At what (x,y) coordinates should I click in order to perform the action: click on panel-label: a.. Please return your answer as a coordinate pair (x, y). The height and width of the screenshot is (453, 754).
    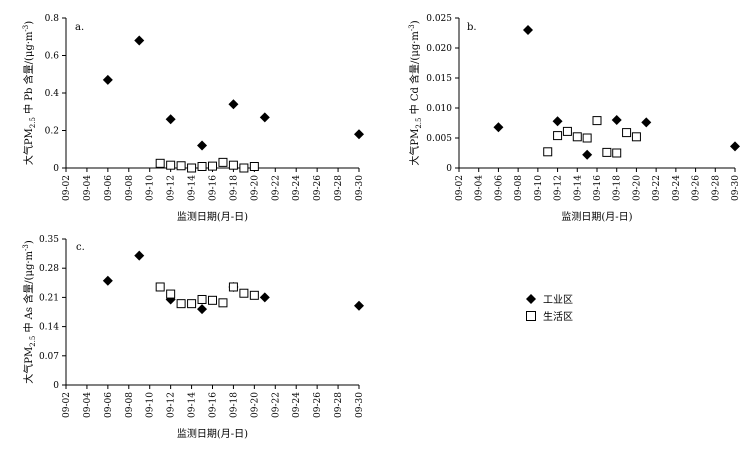
    Looking at the image, I should click on (79, 27).